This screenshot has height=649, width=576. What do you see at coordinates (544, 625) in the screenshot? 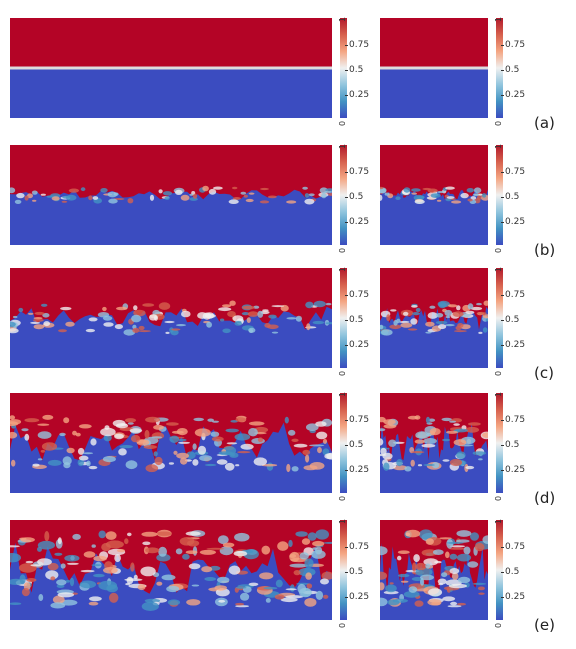
I see `panel-label: (e)` at bounding box center [544, 625].